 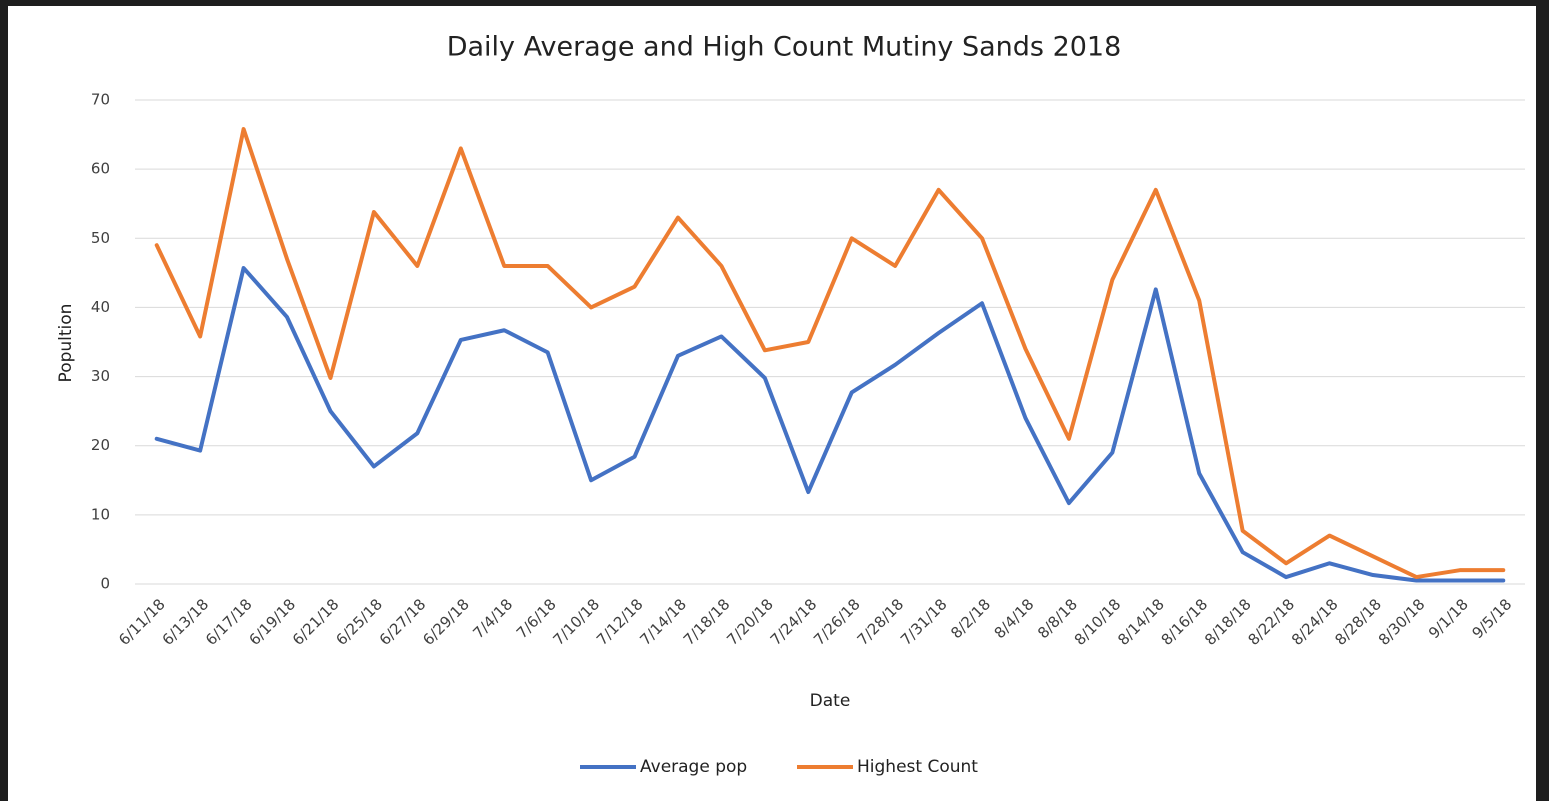 I want to click on legend-label: Highest Count, so click(x=917, y=767).